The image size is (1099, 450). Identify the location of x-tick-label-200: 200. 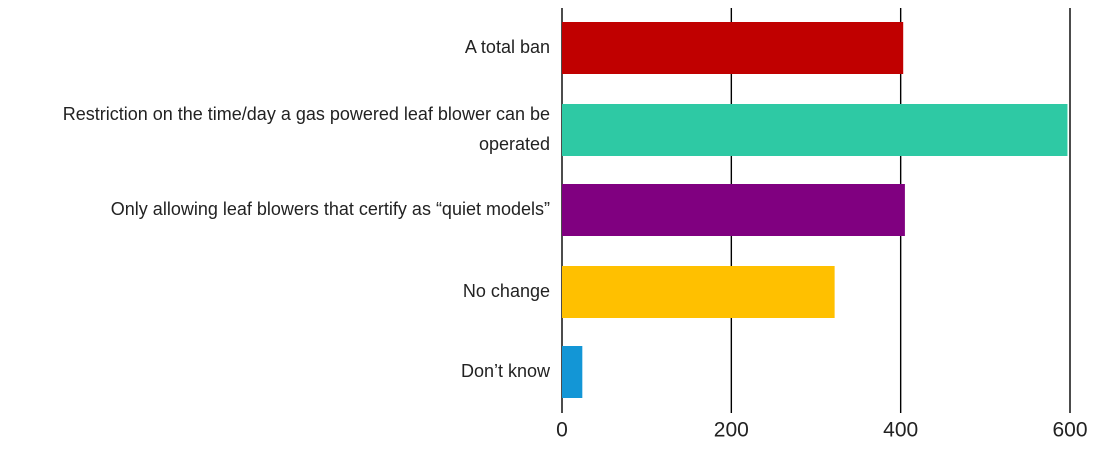
(731, 430).